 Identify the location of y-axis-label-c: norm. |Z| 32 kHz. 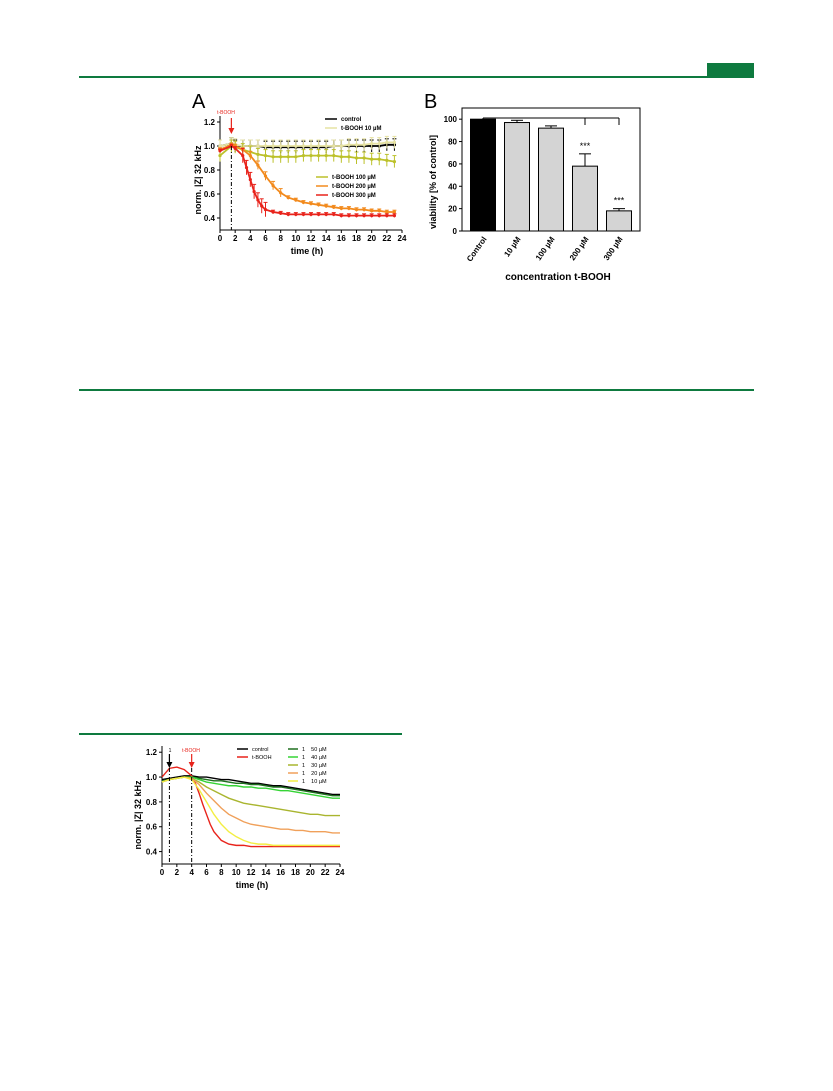
(138, 815).